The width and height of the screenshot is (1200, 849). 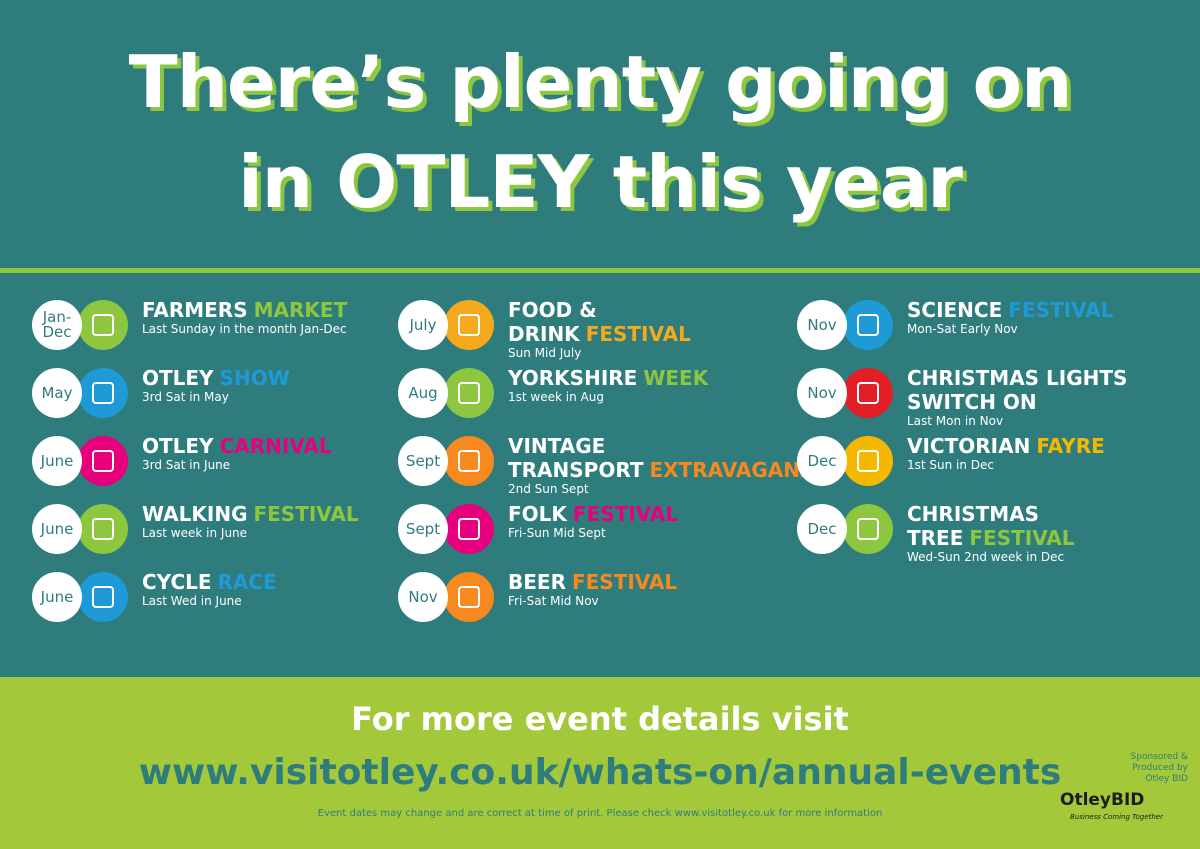 What do you see at coordinates (275, 446) in the screenshot?
I see `accent: CARNIVAL` at bounding box center [275, 446].